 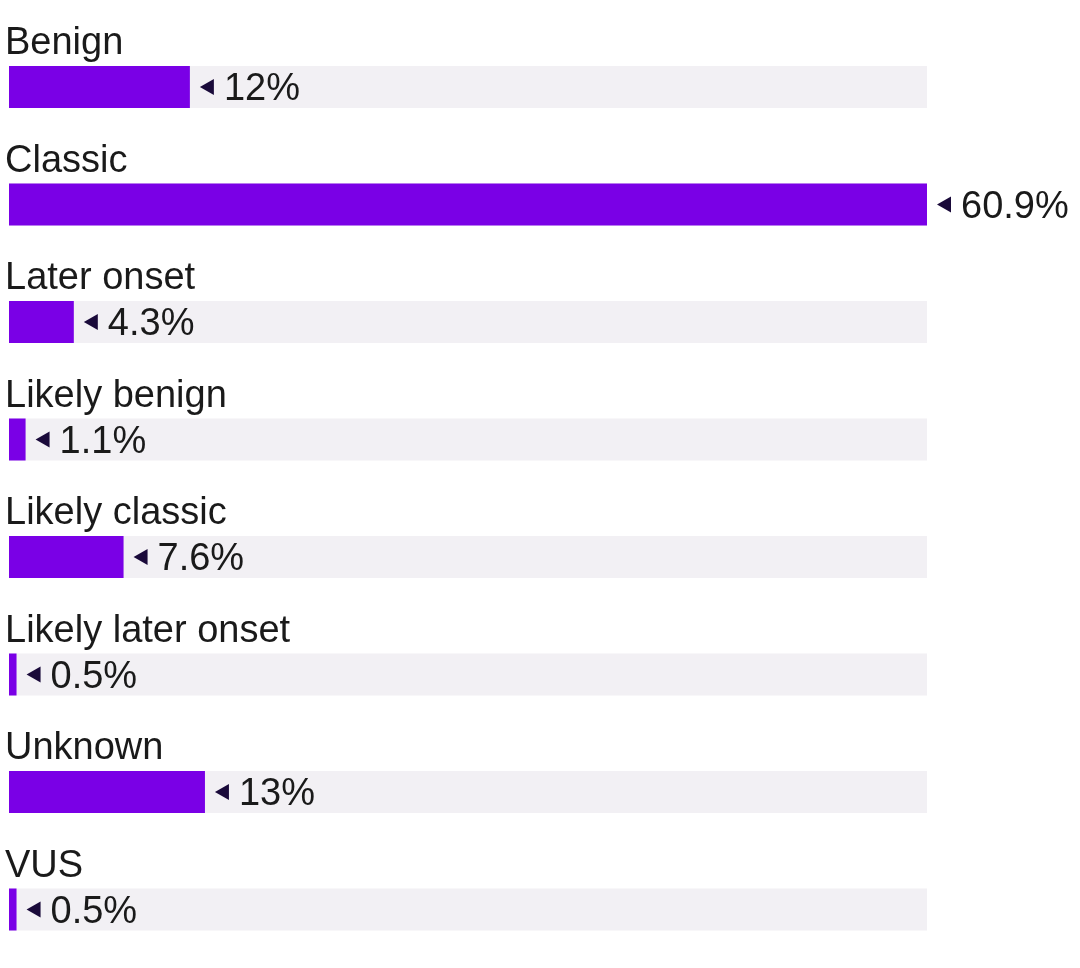 What do you see at coordinates (261, 87) in the screenshot?
I see `data-label: 12%` at bounding box center [261, 87].